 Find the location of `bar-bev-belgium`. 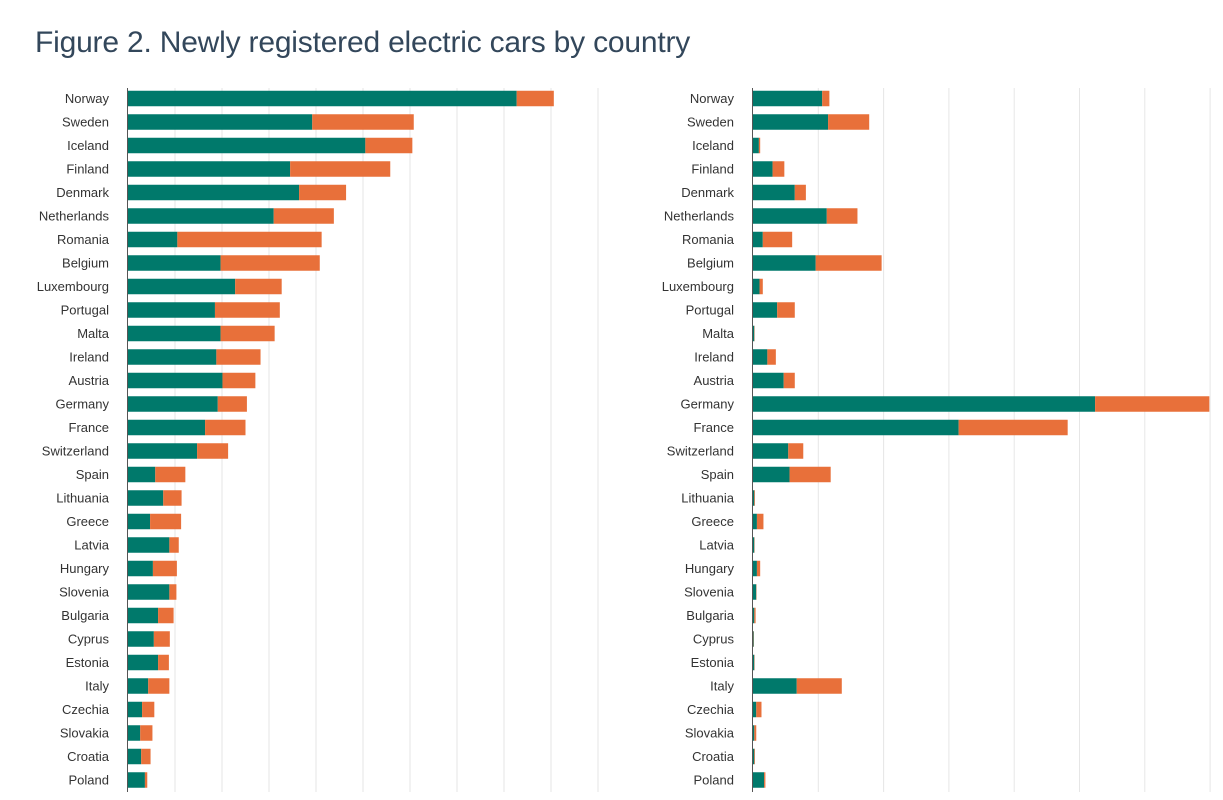

bar-bev-belgium is located at coordinates (784, 263).